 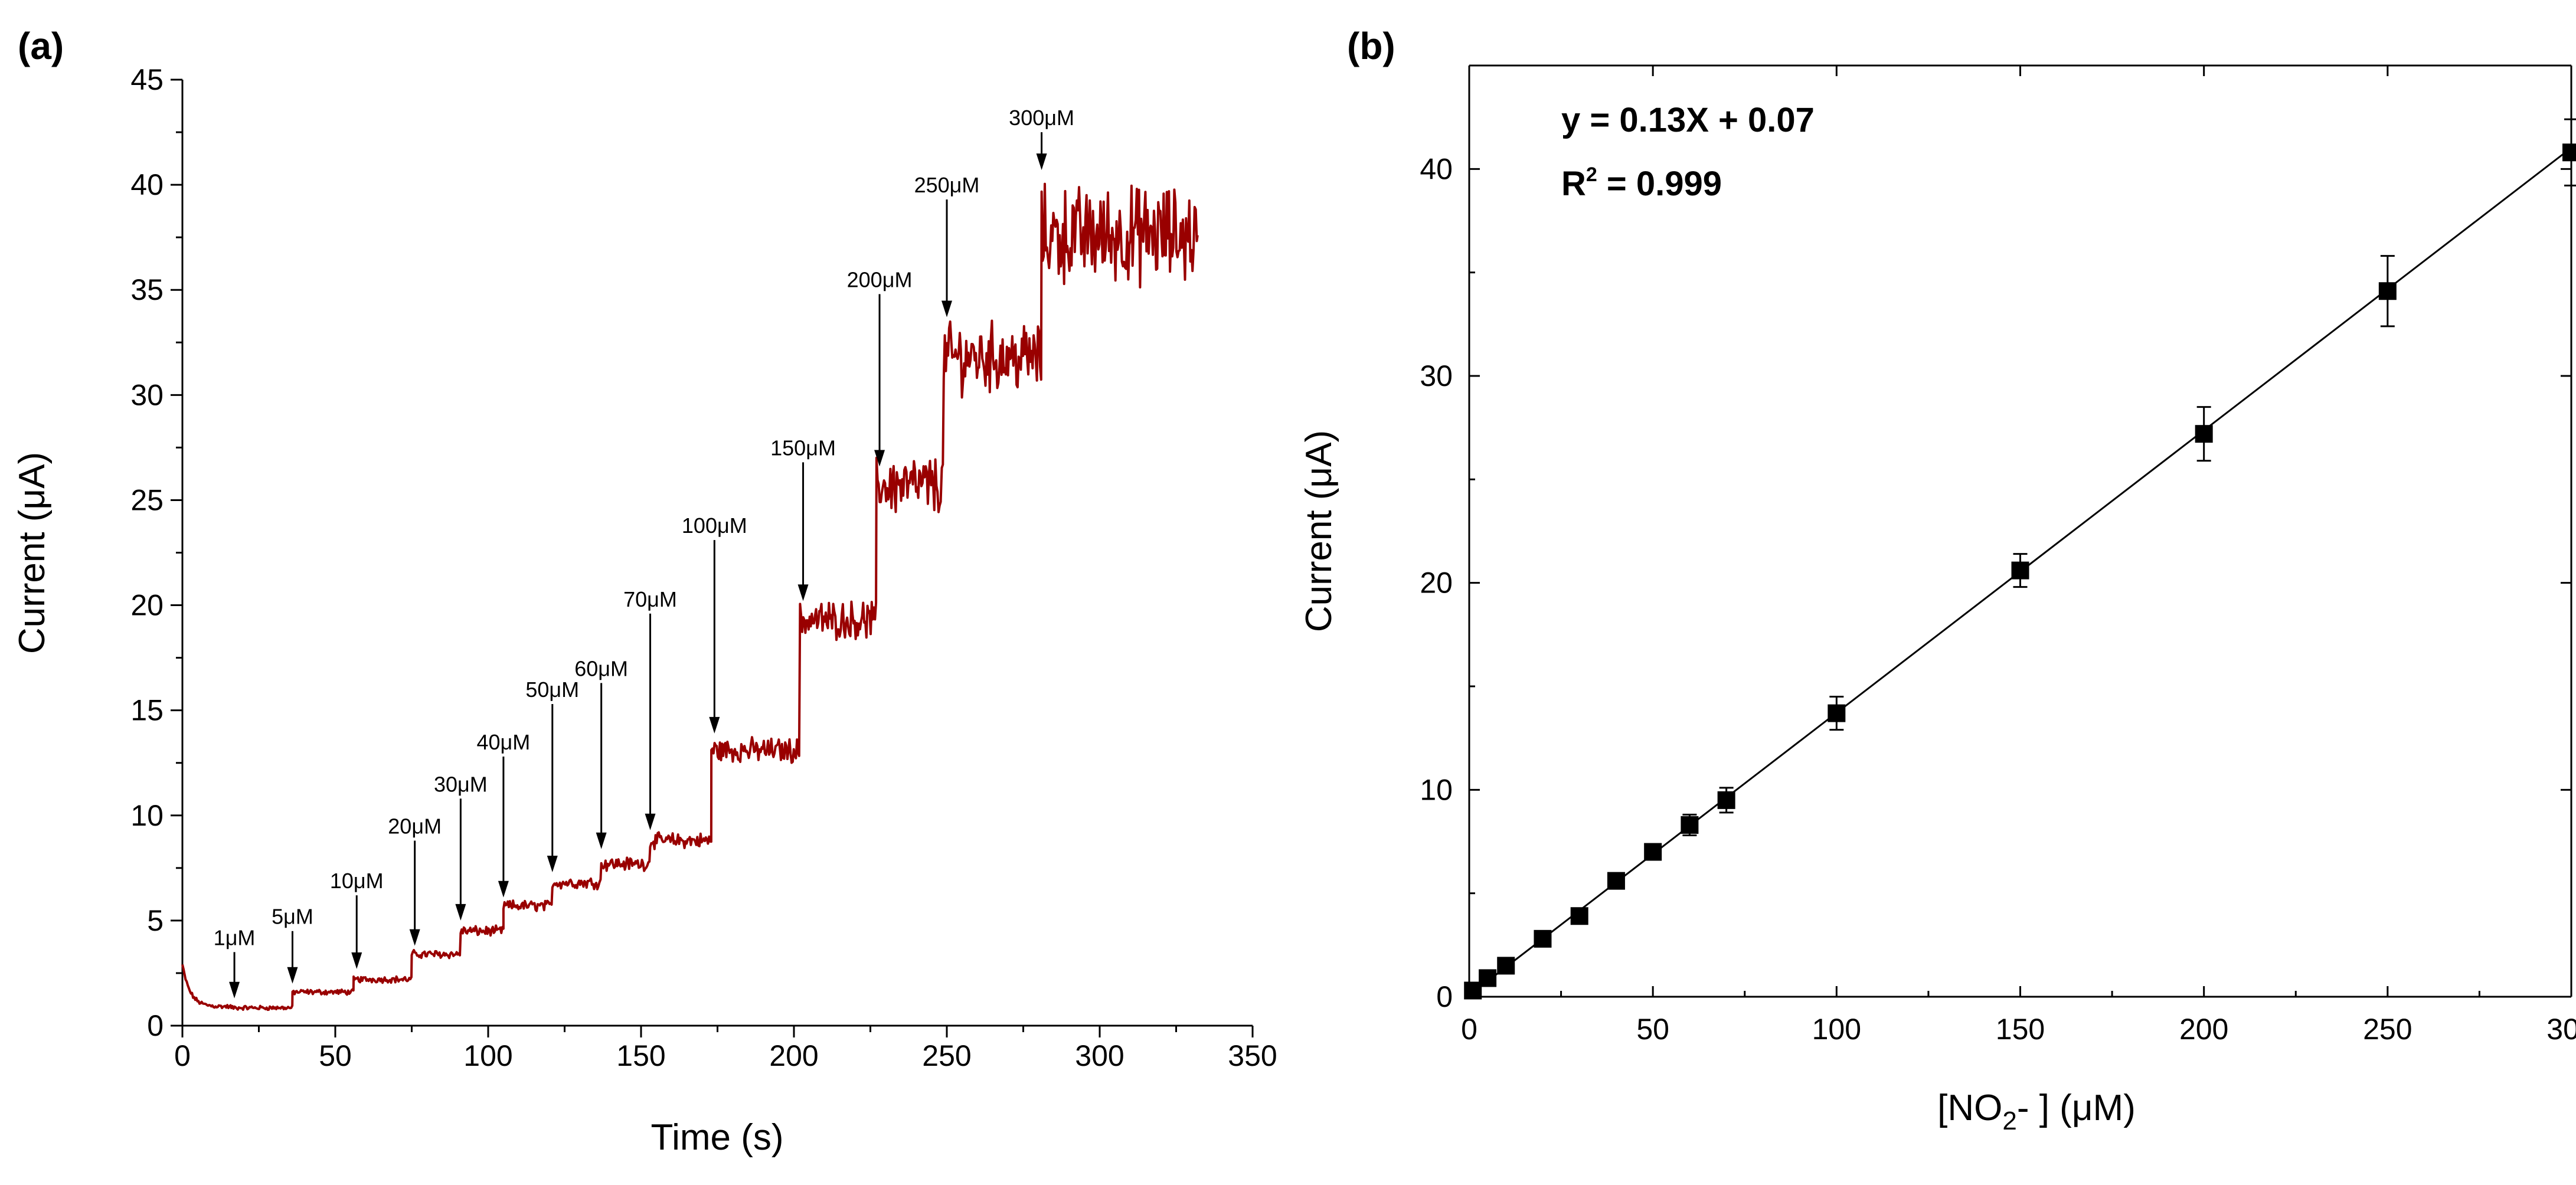 What do you see at coordinates (1469, 1029) in the screenshot?
I see `panel-b-x-tick-label: 0` at bounding box center [1469, 1029].